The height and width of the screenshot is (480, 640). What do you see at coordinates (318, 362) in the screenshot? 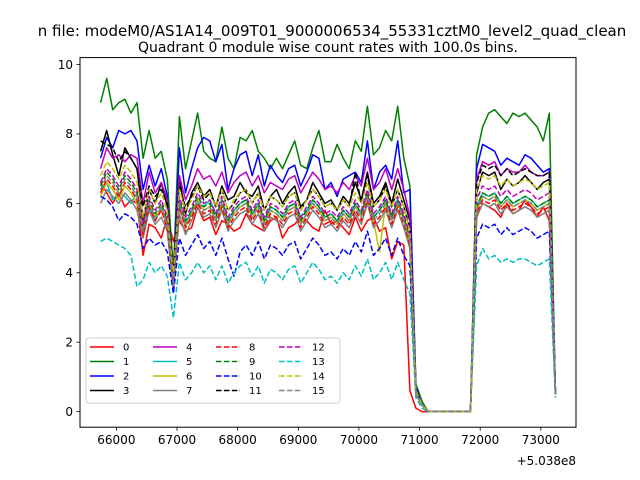
I see `legend-label-13: 13` at bounding box center [318, 362].